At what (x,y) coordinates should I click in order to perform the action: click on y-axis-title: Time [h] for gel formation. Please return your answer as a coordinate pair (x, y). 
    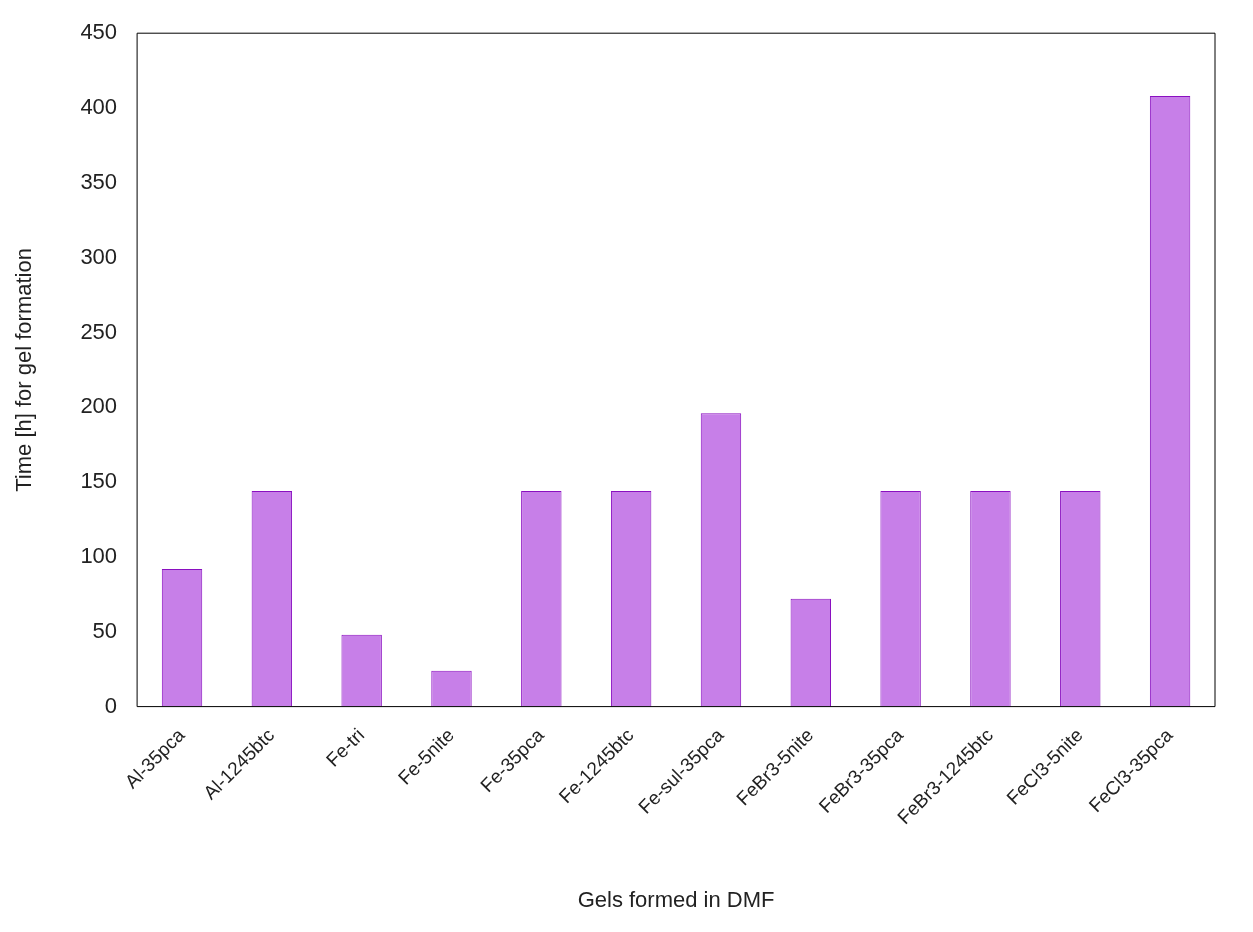
    Looking at the image, I should click on (24, 370).